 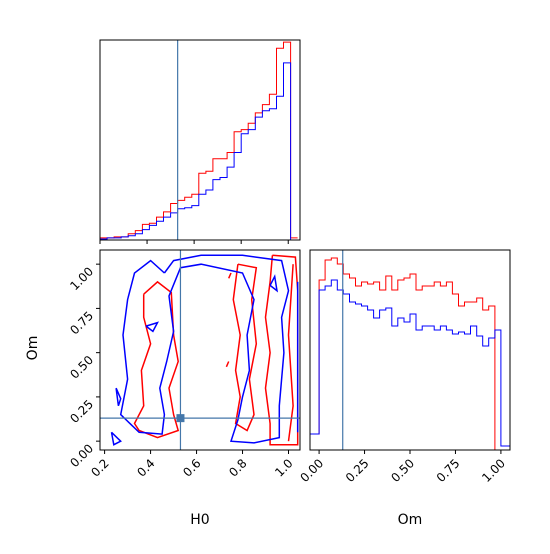 What do you see at coordinates (283, 467) in the screenshot?
I see `x-tick-label: 1.0` at bounding box center [283, 467].